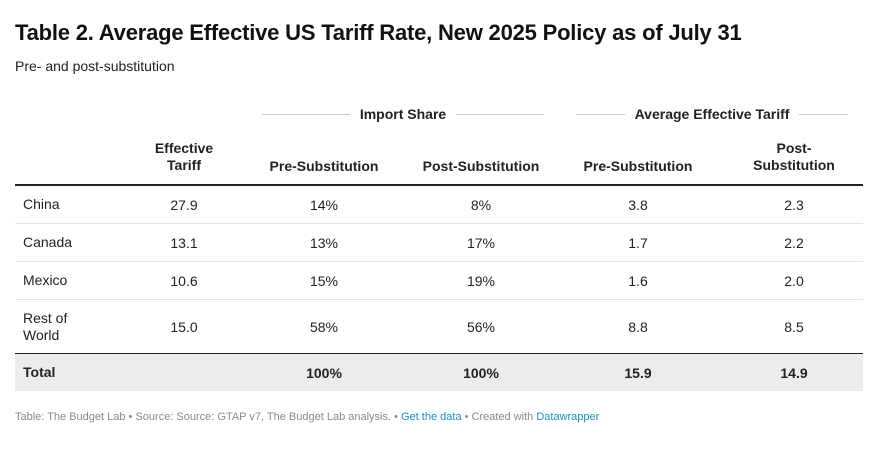  Describe the element at coordinates (95, 66) in the screenshot. I see `table-subtitle: Pre- and post-substitution` at that location.